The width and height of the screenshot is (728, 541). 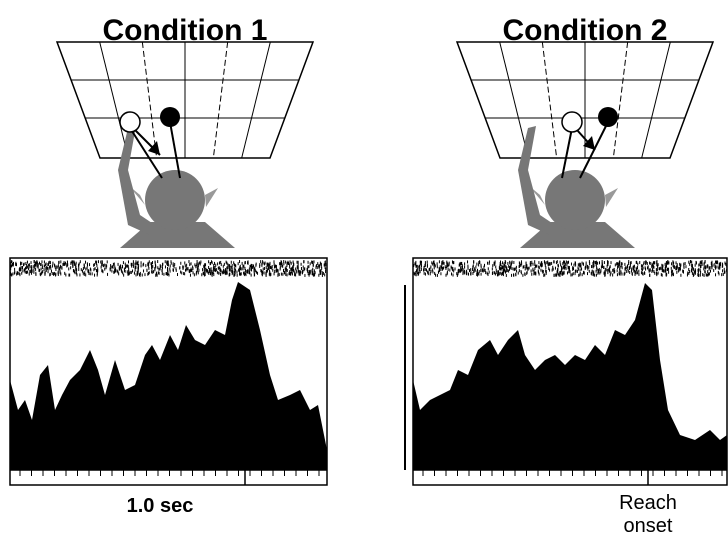 What do you see at coordinates (160, 506) in the screenshot?
I see `time-scale-label: 1.0 sec` at bounding box center [160, 506].